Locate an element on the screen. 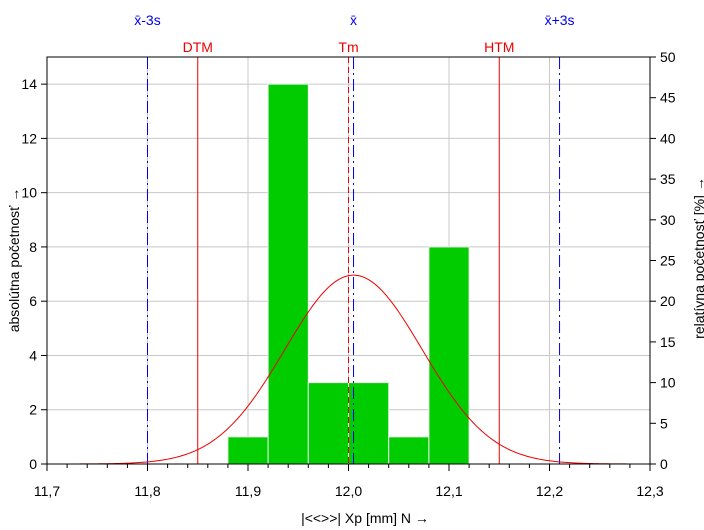 Image resolution: width=704 pixels, height=530 pixels. y-left-tick-label: 12 is located at coordinates (29, 138).